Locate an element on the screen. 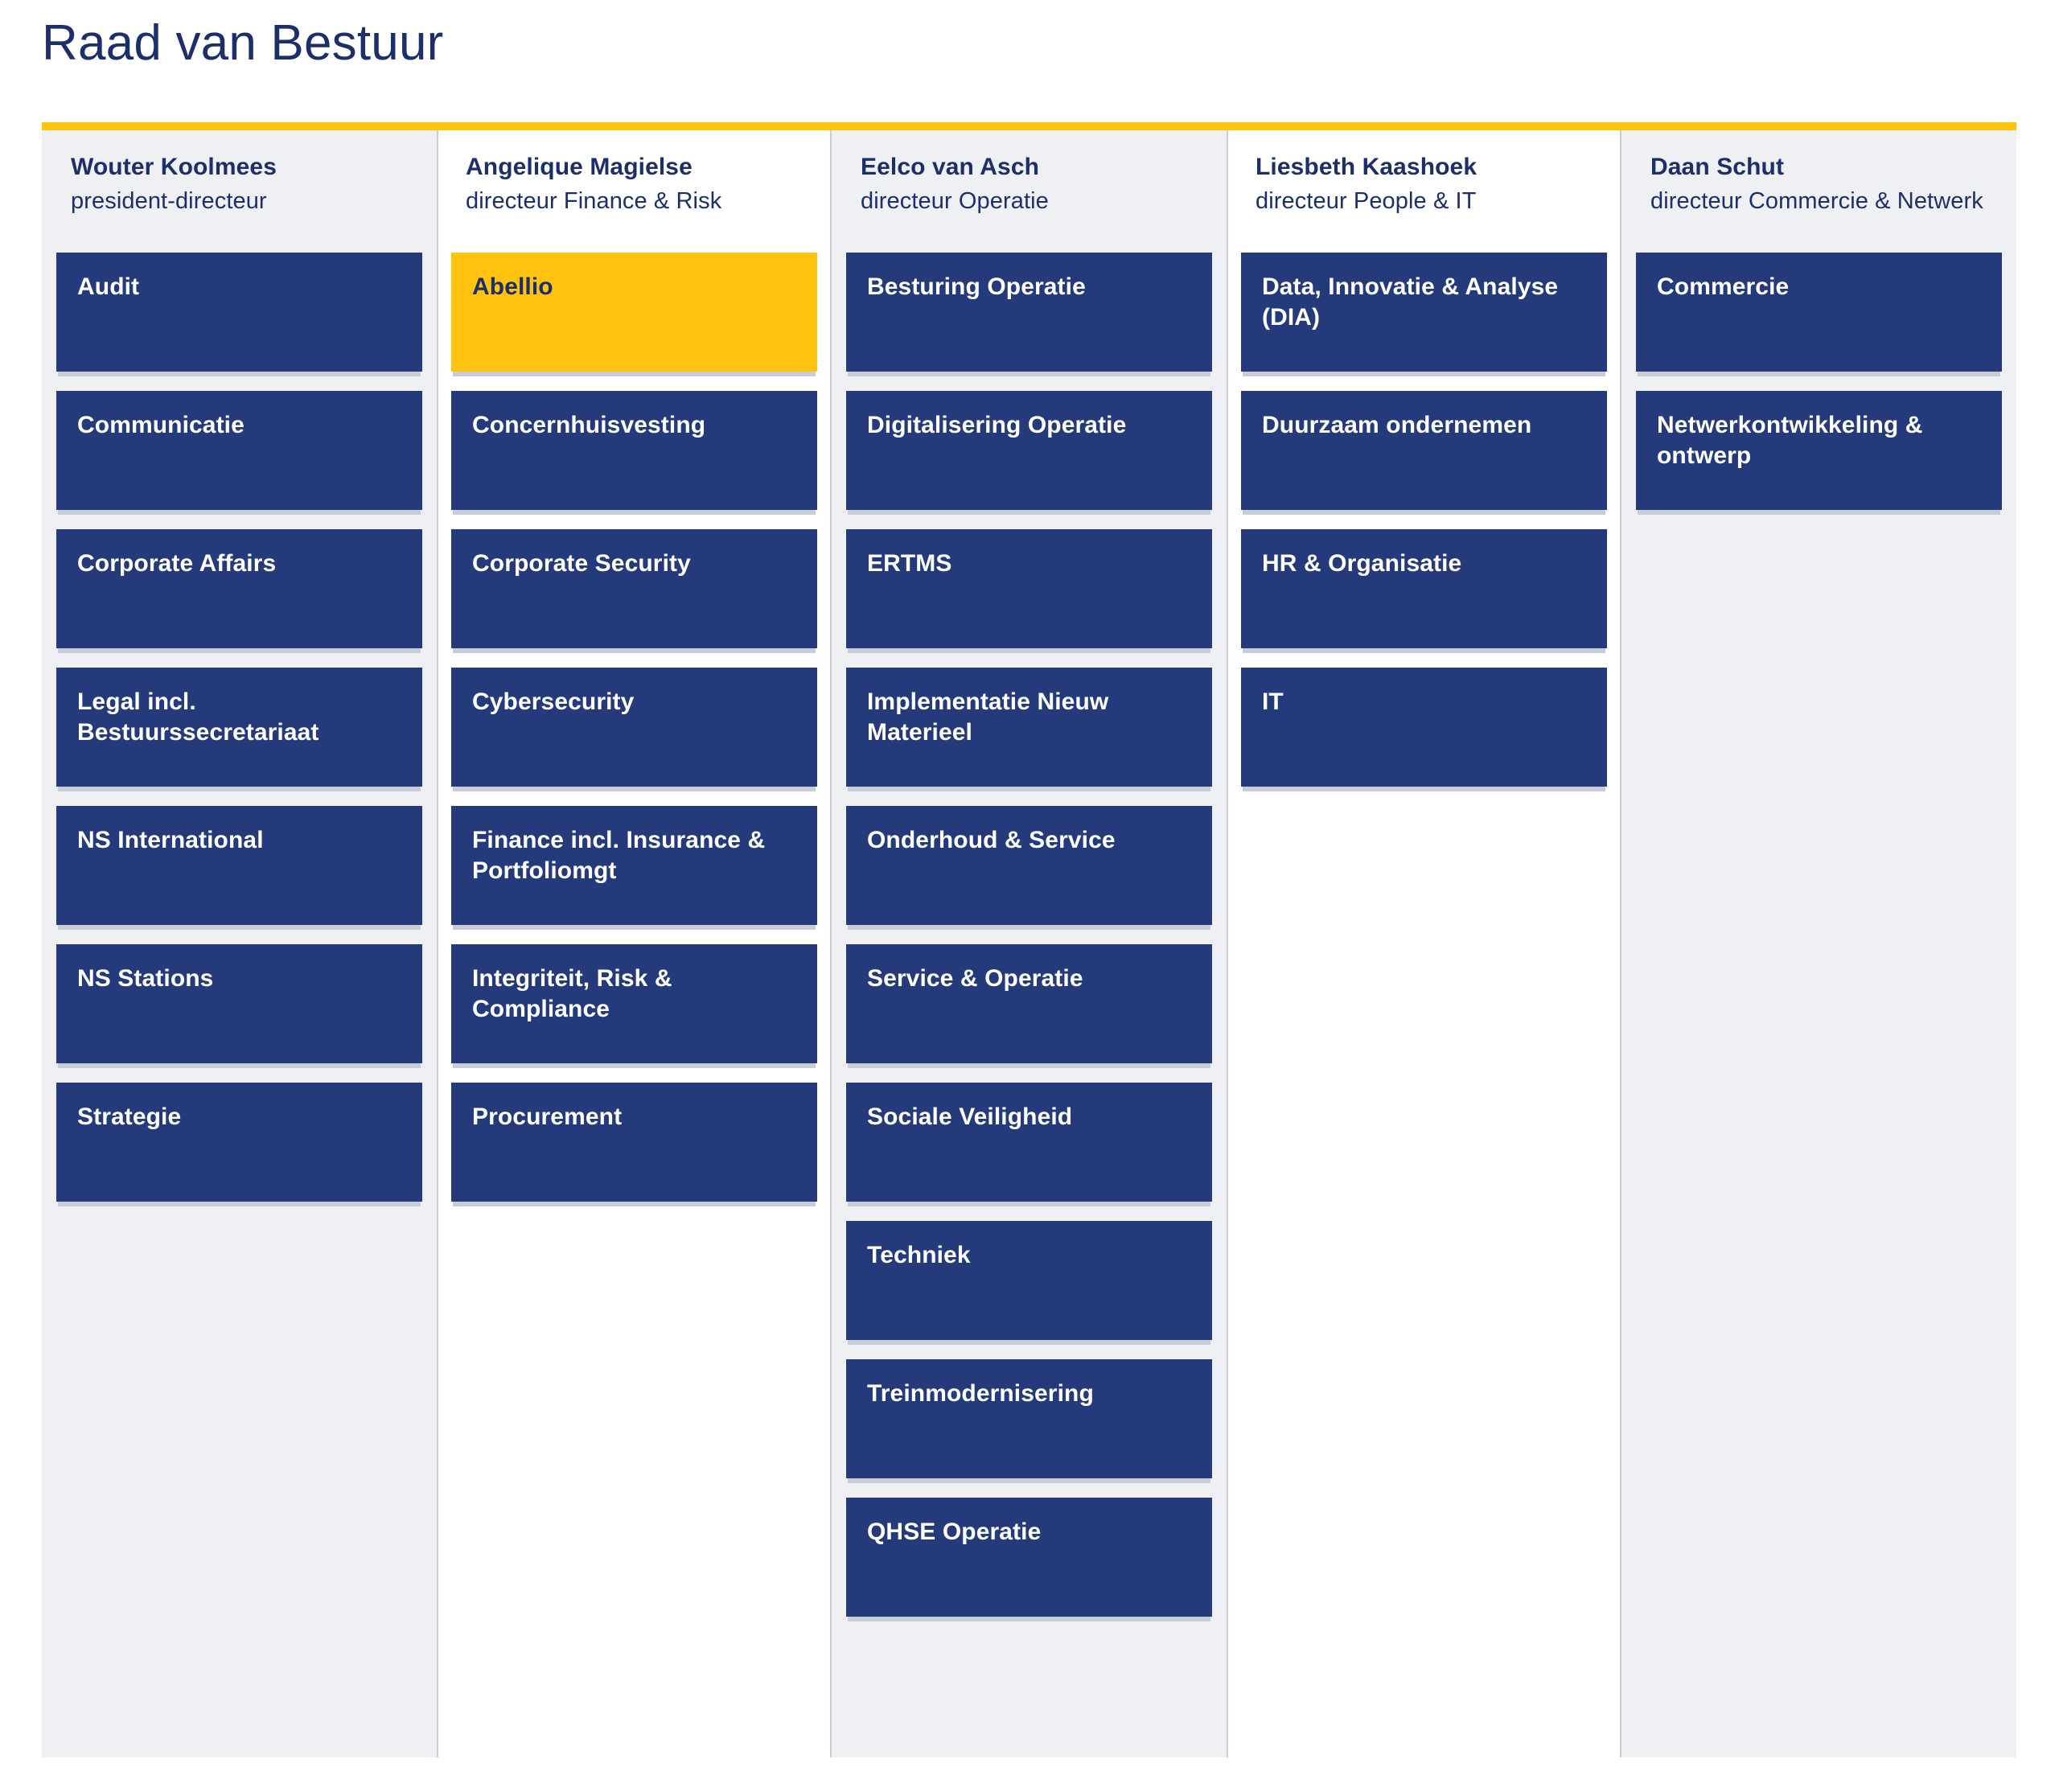  unit-box: Service & Operatie is located at coordinates (1029, 1003).